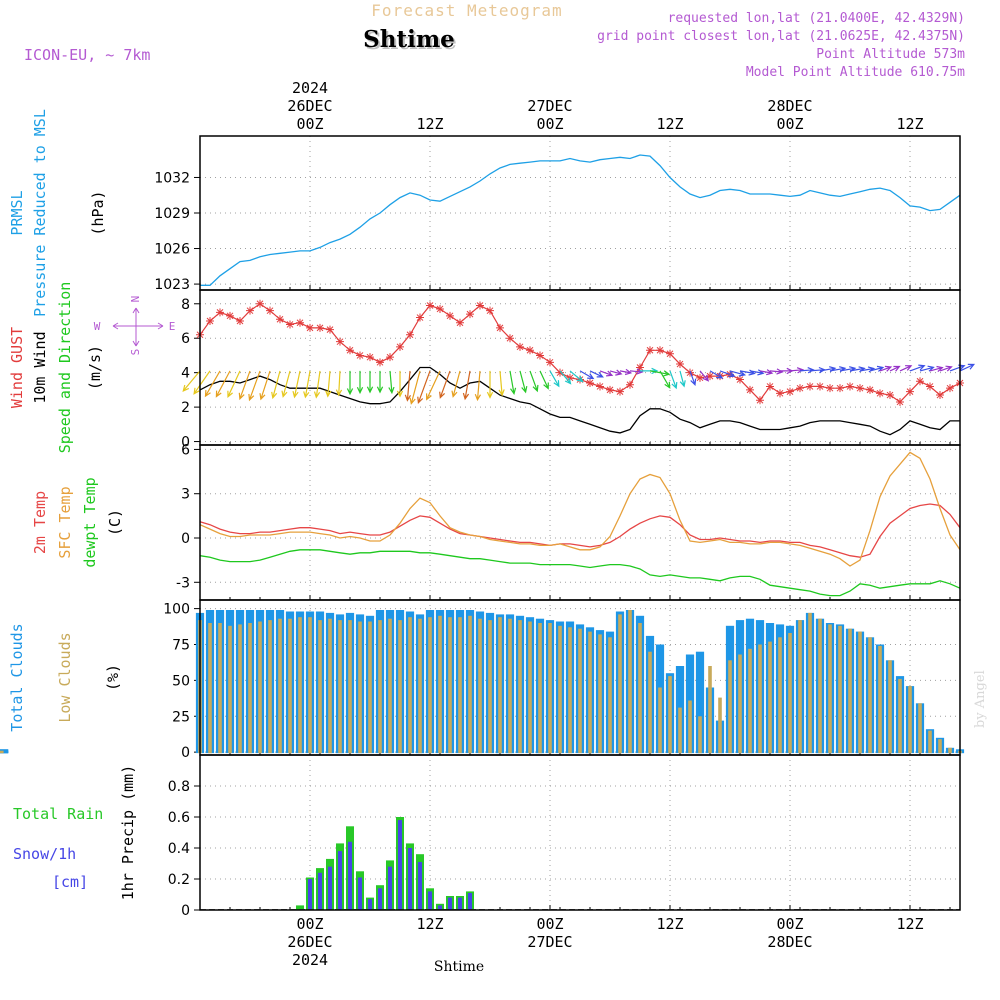 This screenshot has height=1000, width=1000. Describe the element at coordinates (185, 495) in the screenshot. I see `y-tick-label: 3` at that location.